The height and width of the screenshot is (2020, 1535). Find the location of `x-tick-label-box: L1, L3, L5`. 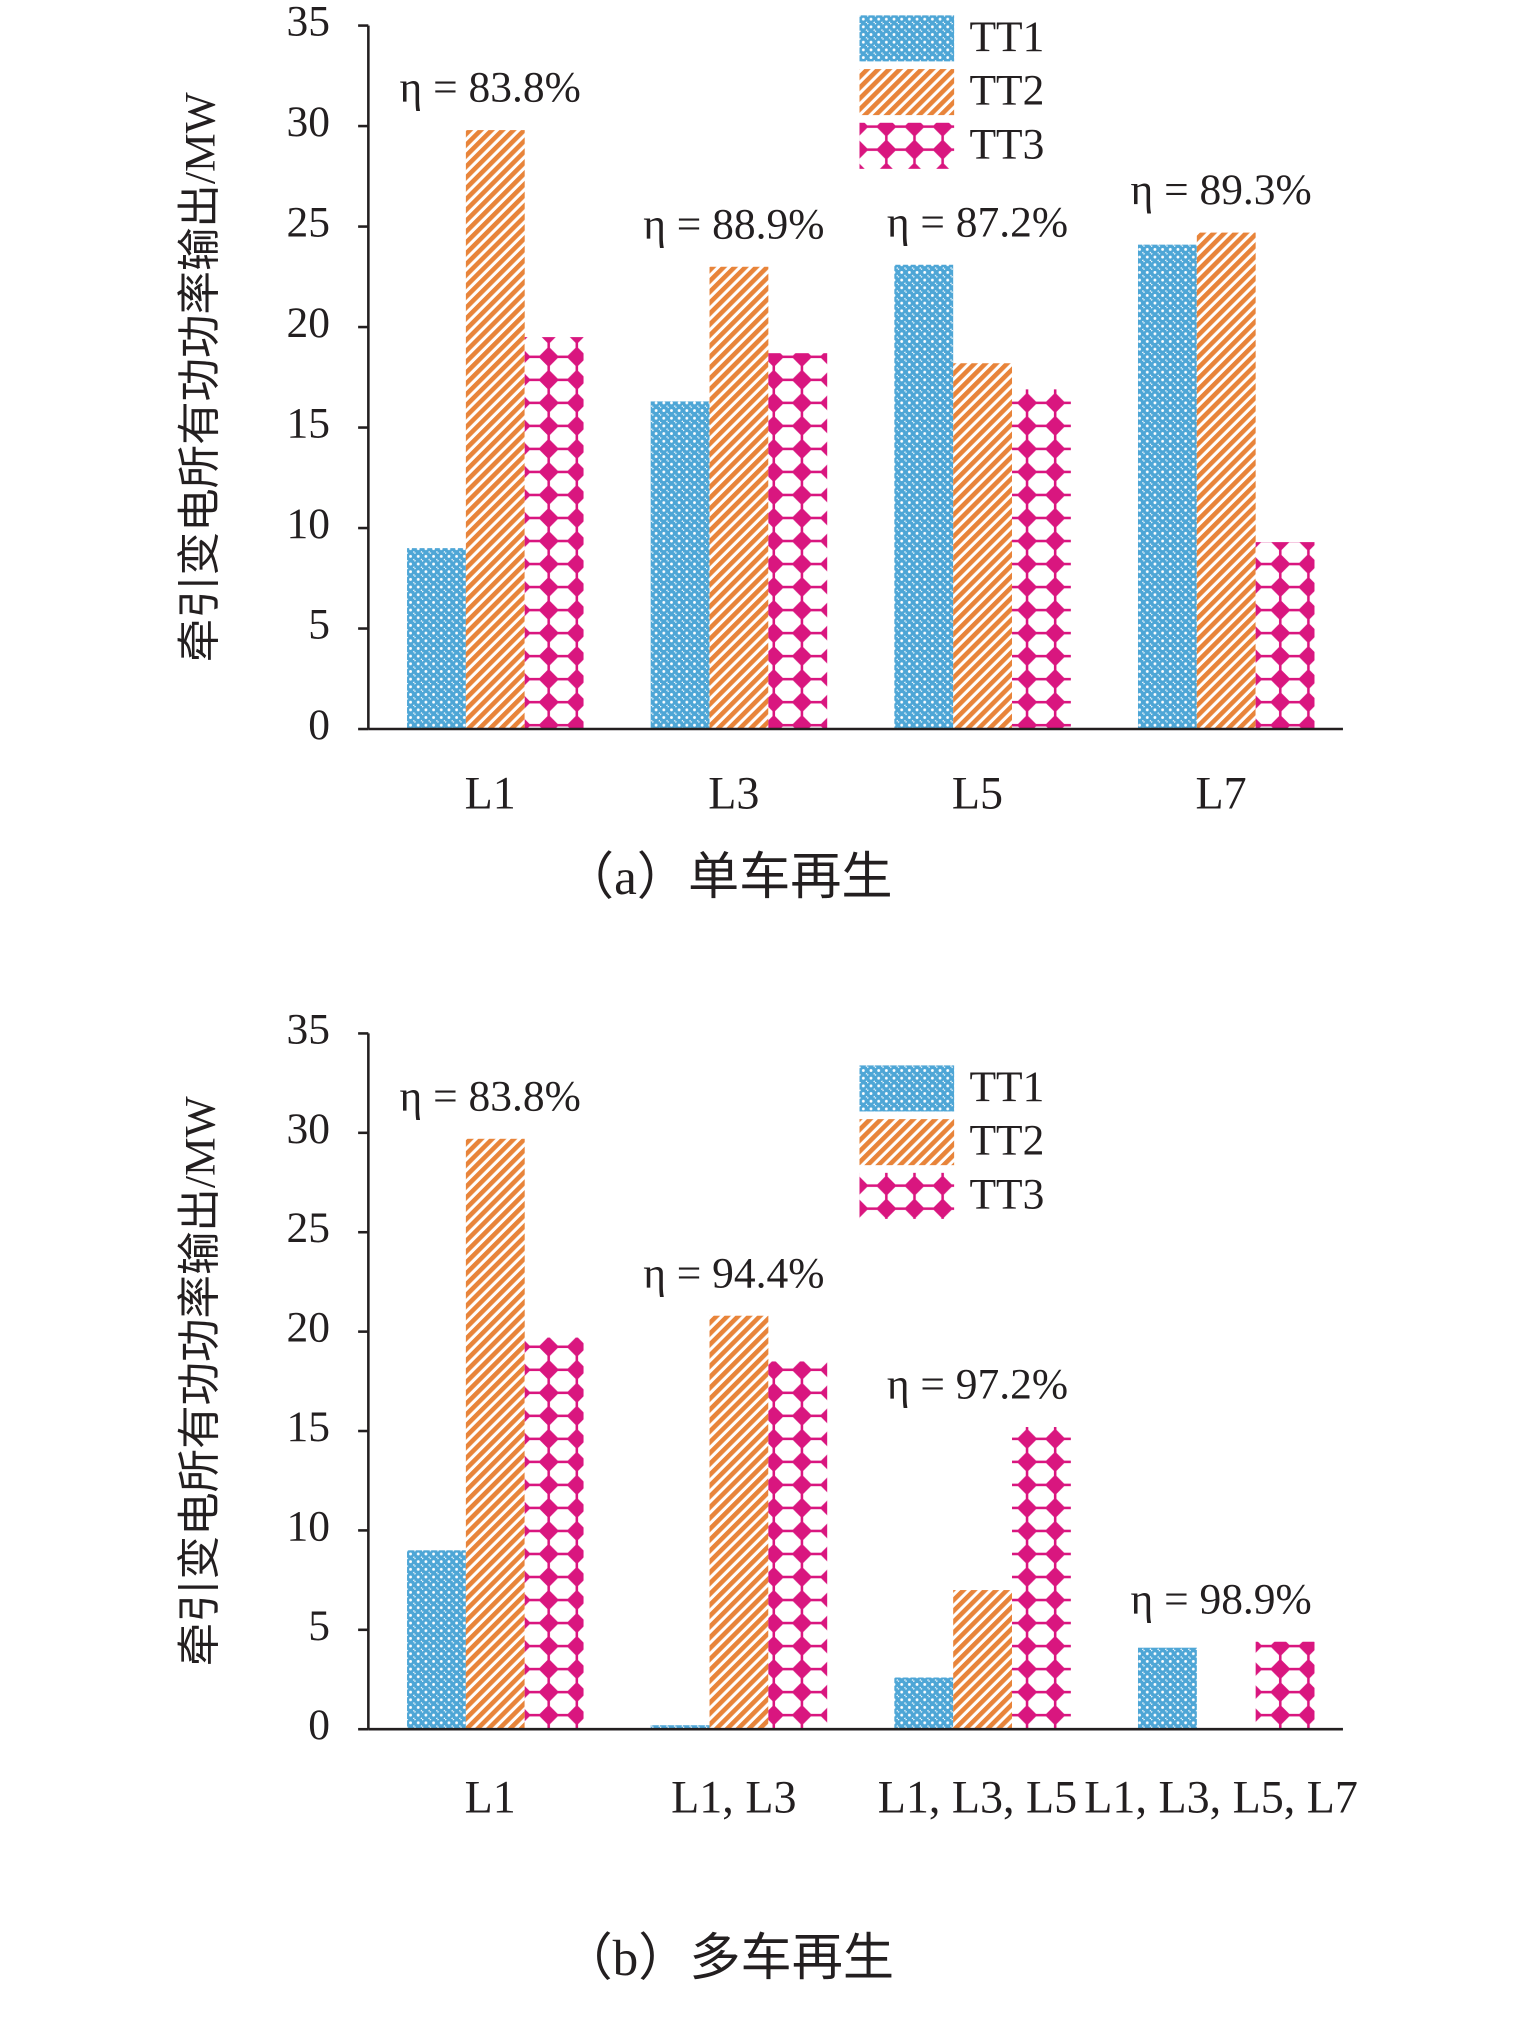

x-tick-label-box: L1, L3, L5 is located at coordinates (977, 1797).